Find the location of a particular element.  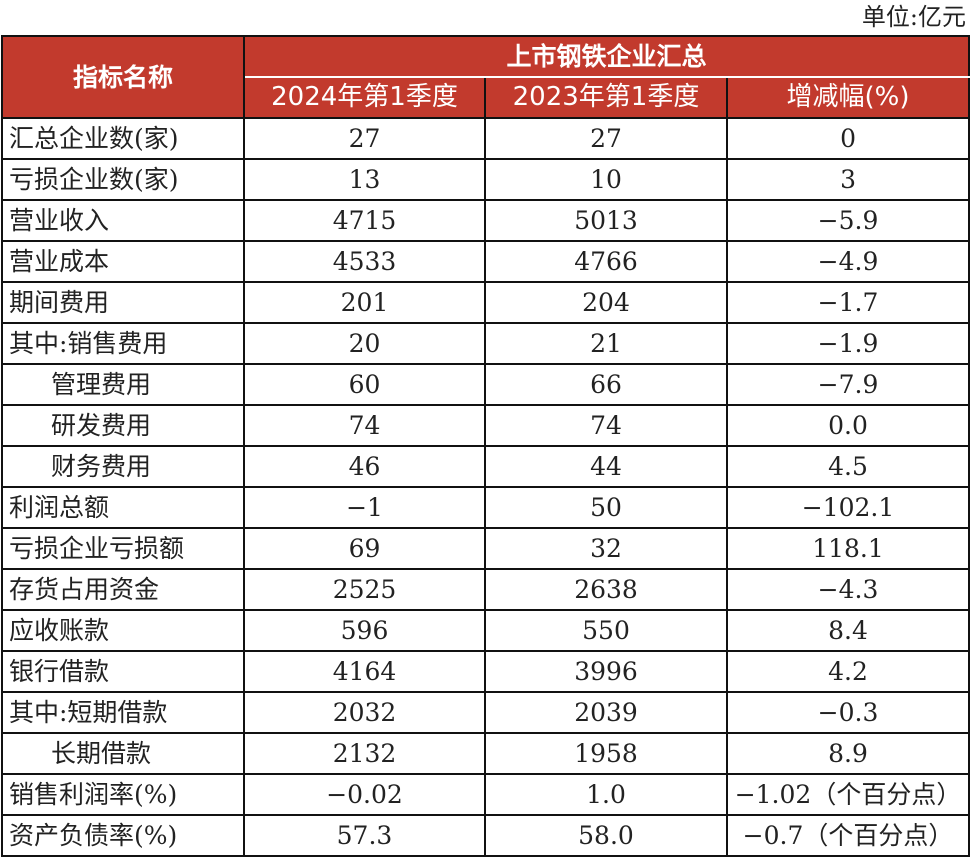

table-row: 亏损企业数(家) 13 10 3 is located at coordinates (486, 179).